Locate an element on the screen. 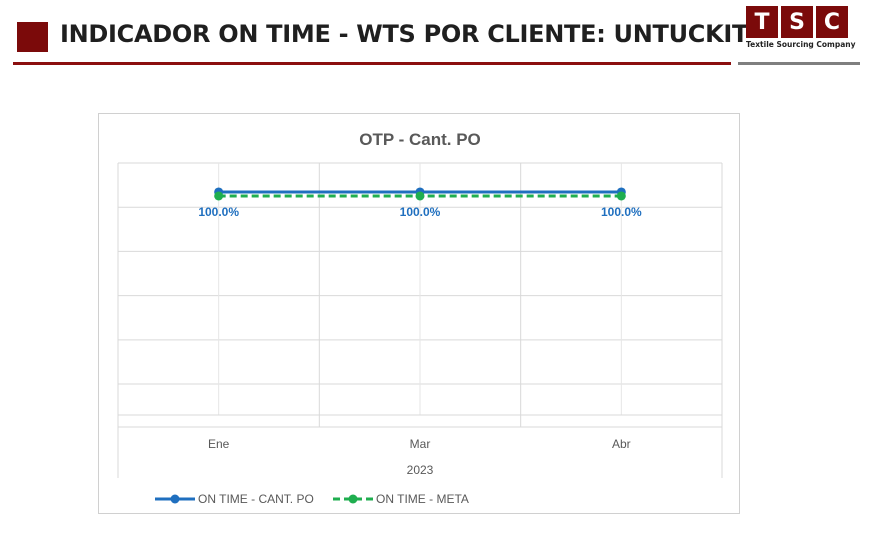 The image size is (872, 550). legend-label: ON TIME - META is located at coordinates (422, 499).